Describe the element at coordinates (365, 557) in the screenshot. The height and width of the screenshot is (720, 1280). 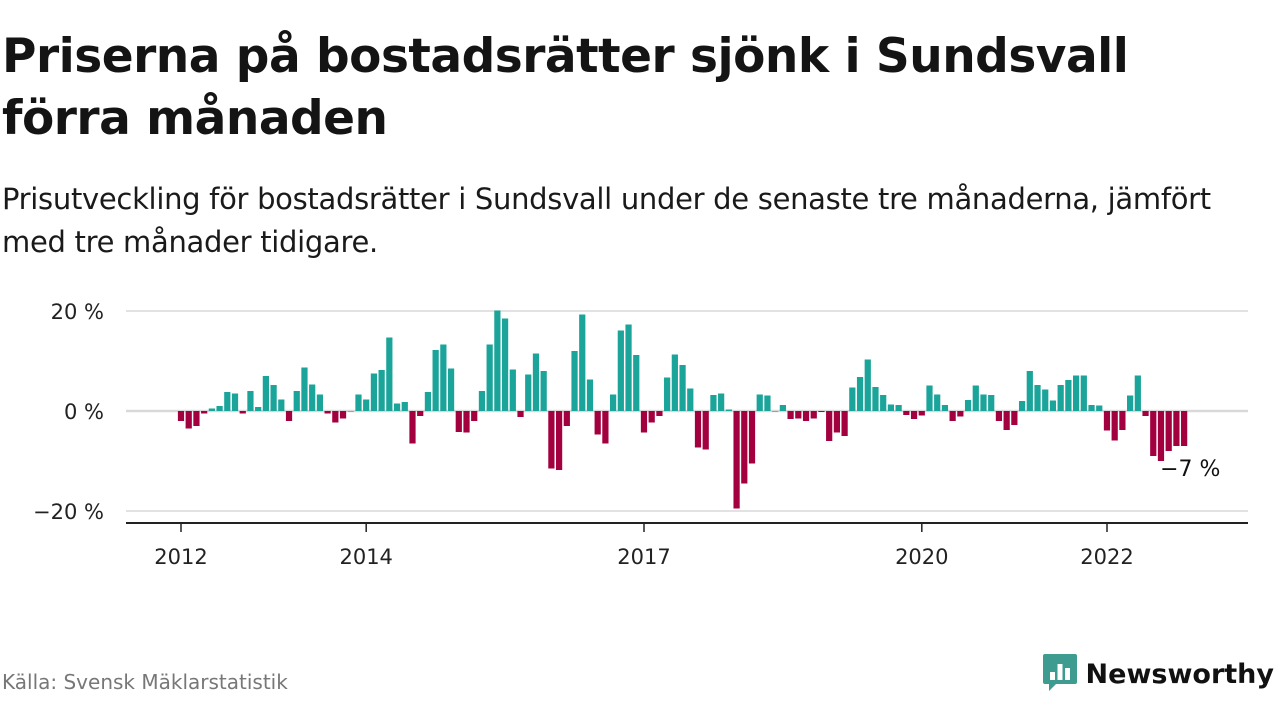
I see `x-tick-label: 2014` at that location.